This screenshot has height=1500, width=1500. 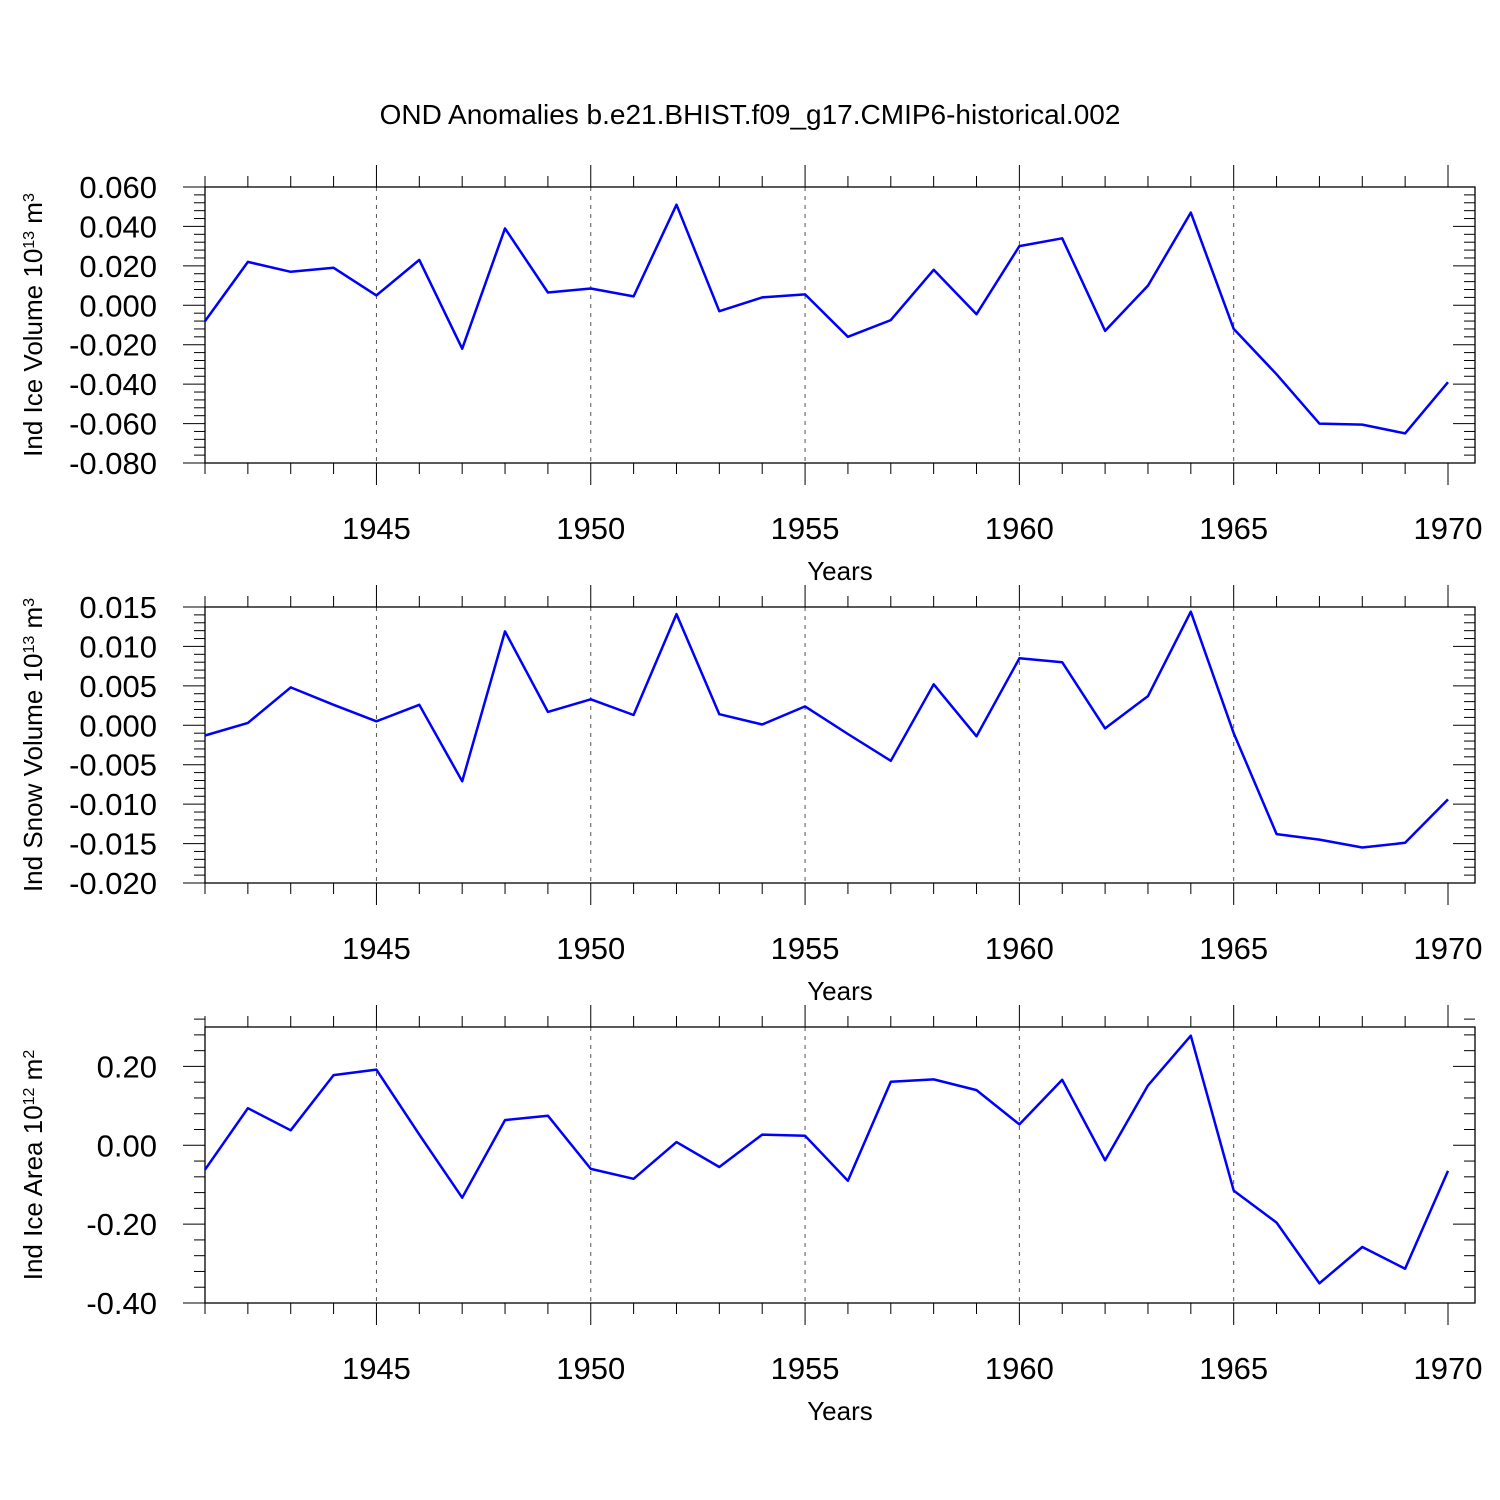 What do you see at coordinates (118, 226) in the screenshot?
I see `y-tick-label: 0.040` at bounding box center [118, 226].